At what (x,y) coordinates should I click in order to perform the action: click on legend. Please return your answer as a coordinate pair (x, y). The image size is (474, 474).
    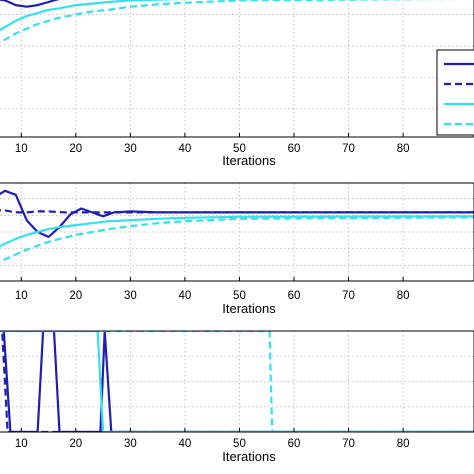
    Looking at the image, I should click on (455, 92).